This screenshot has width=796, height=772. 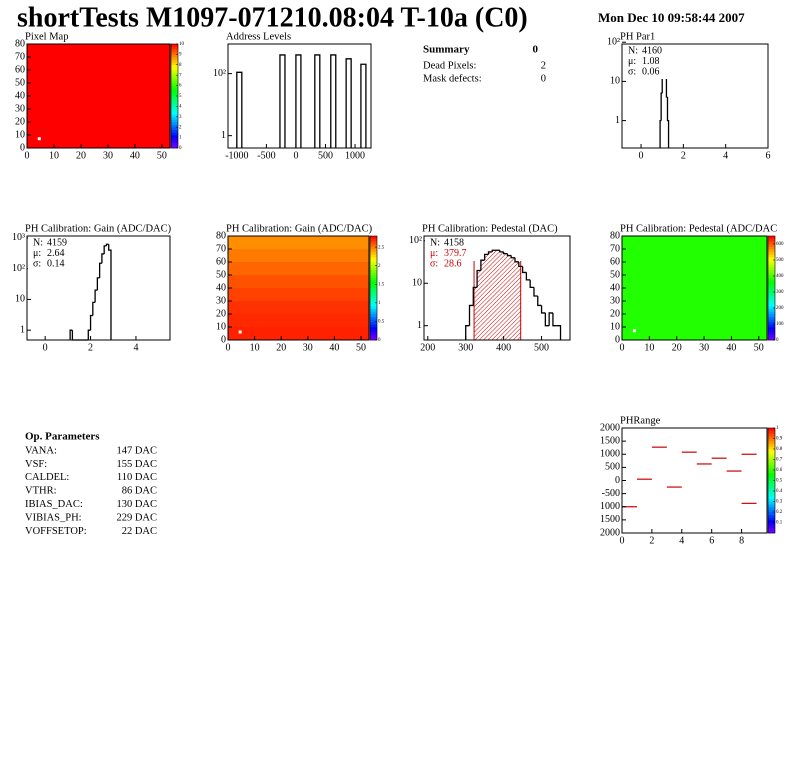 What do you see at coordinates (768, 155) in the screenshot?
I see `x-tick-label: 6` at bounding box center [768, 155].